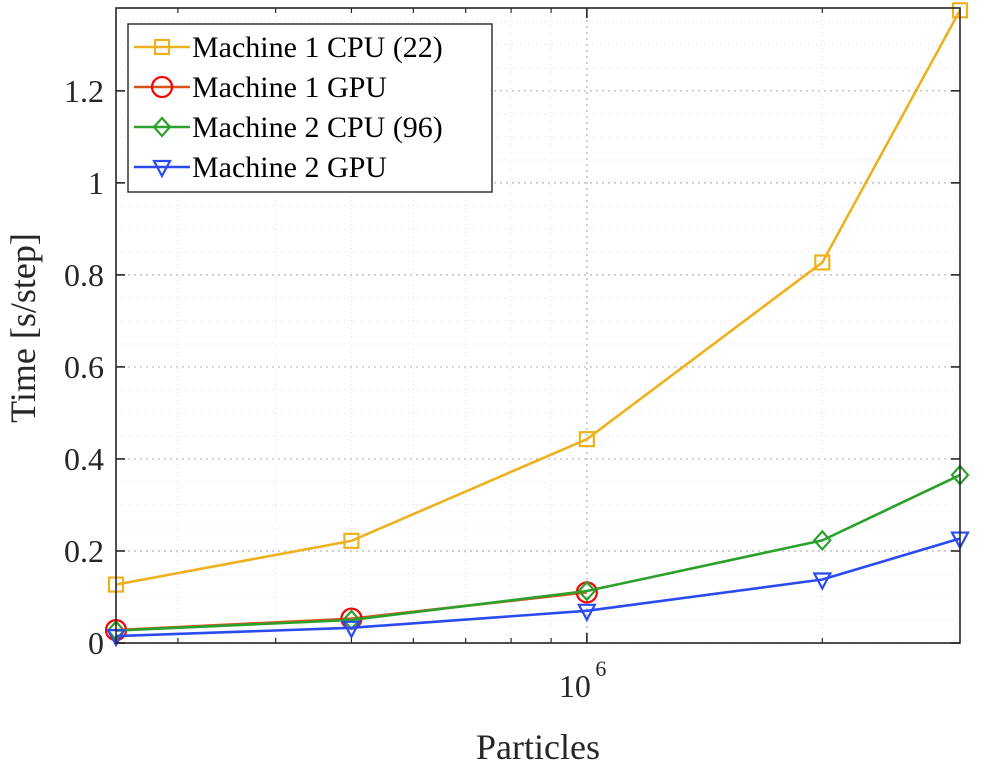  Describe the element at coordinates (538, 587) in the screenshot. I see `series-line` at that location.